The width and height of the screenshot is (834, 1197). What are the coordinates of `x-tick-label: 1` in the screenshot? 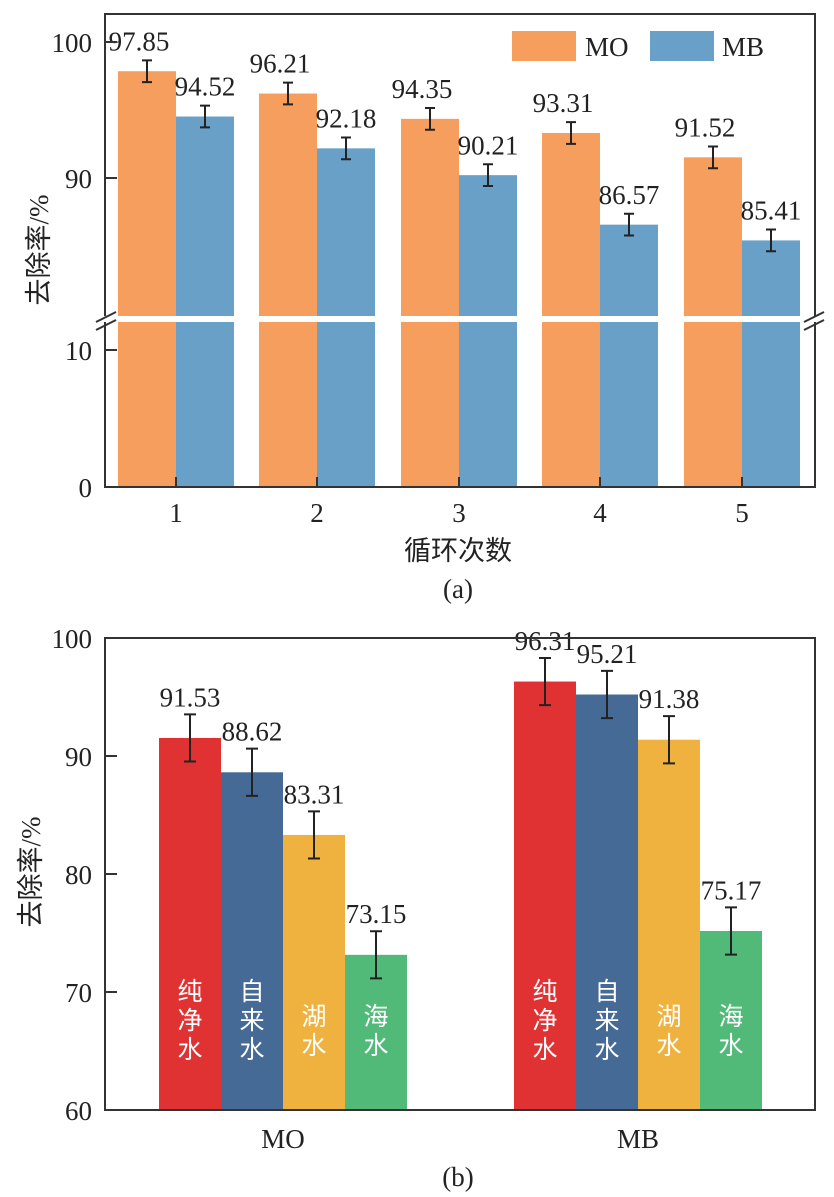 It's located at (176, 513).